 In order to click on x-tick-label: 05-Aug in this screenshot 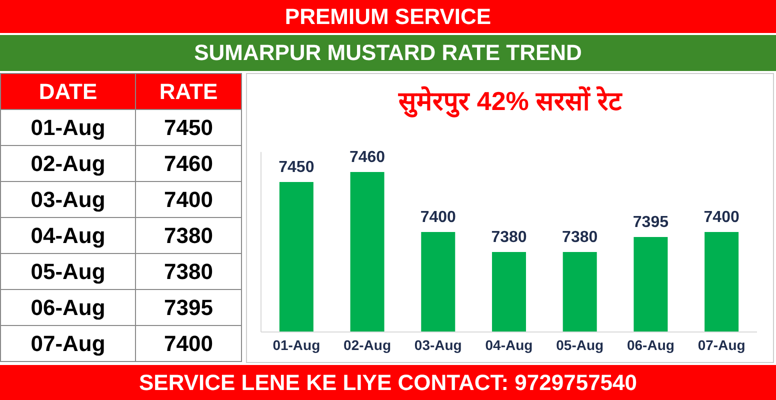, I will do `click(580, 344)`.